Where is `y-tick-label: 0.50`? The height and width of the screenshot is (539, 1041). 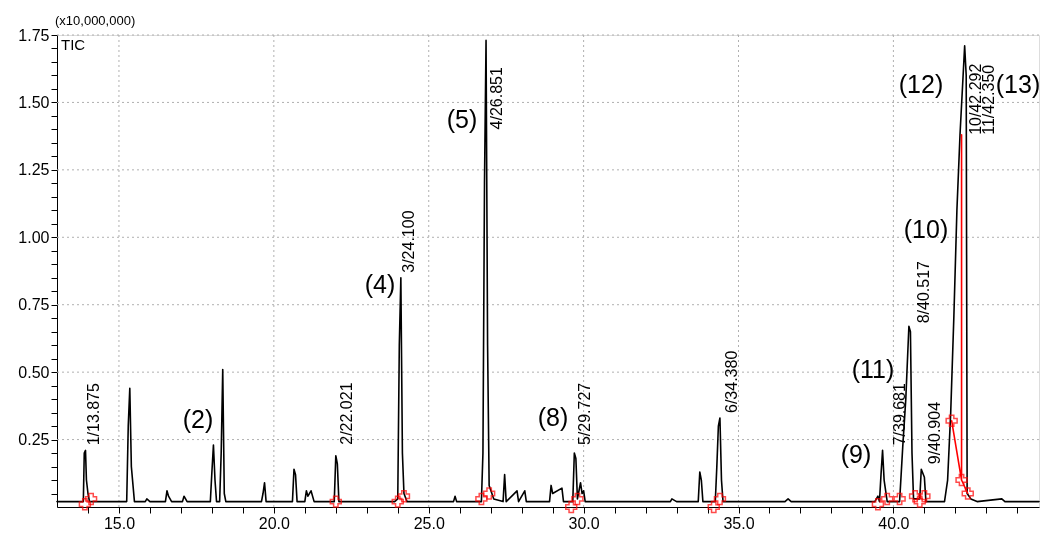 y-tick-label: 0.50 is located at coordinates (34, 372).